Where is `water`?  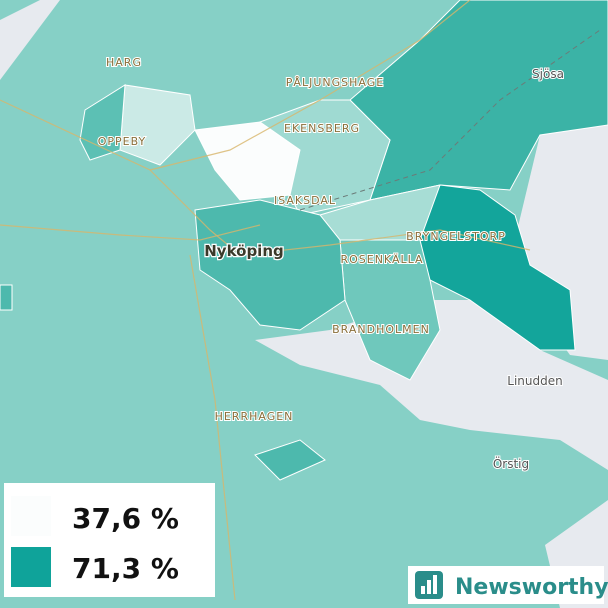
water is located at coordinates (30, 40).